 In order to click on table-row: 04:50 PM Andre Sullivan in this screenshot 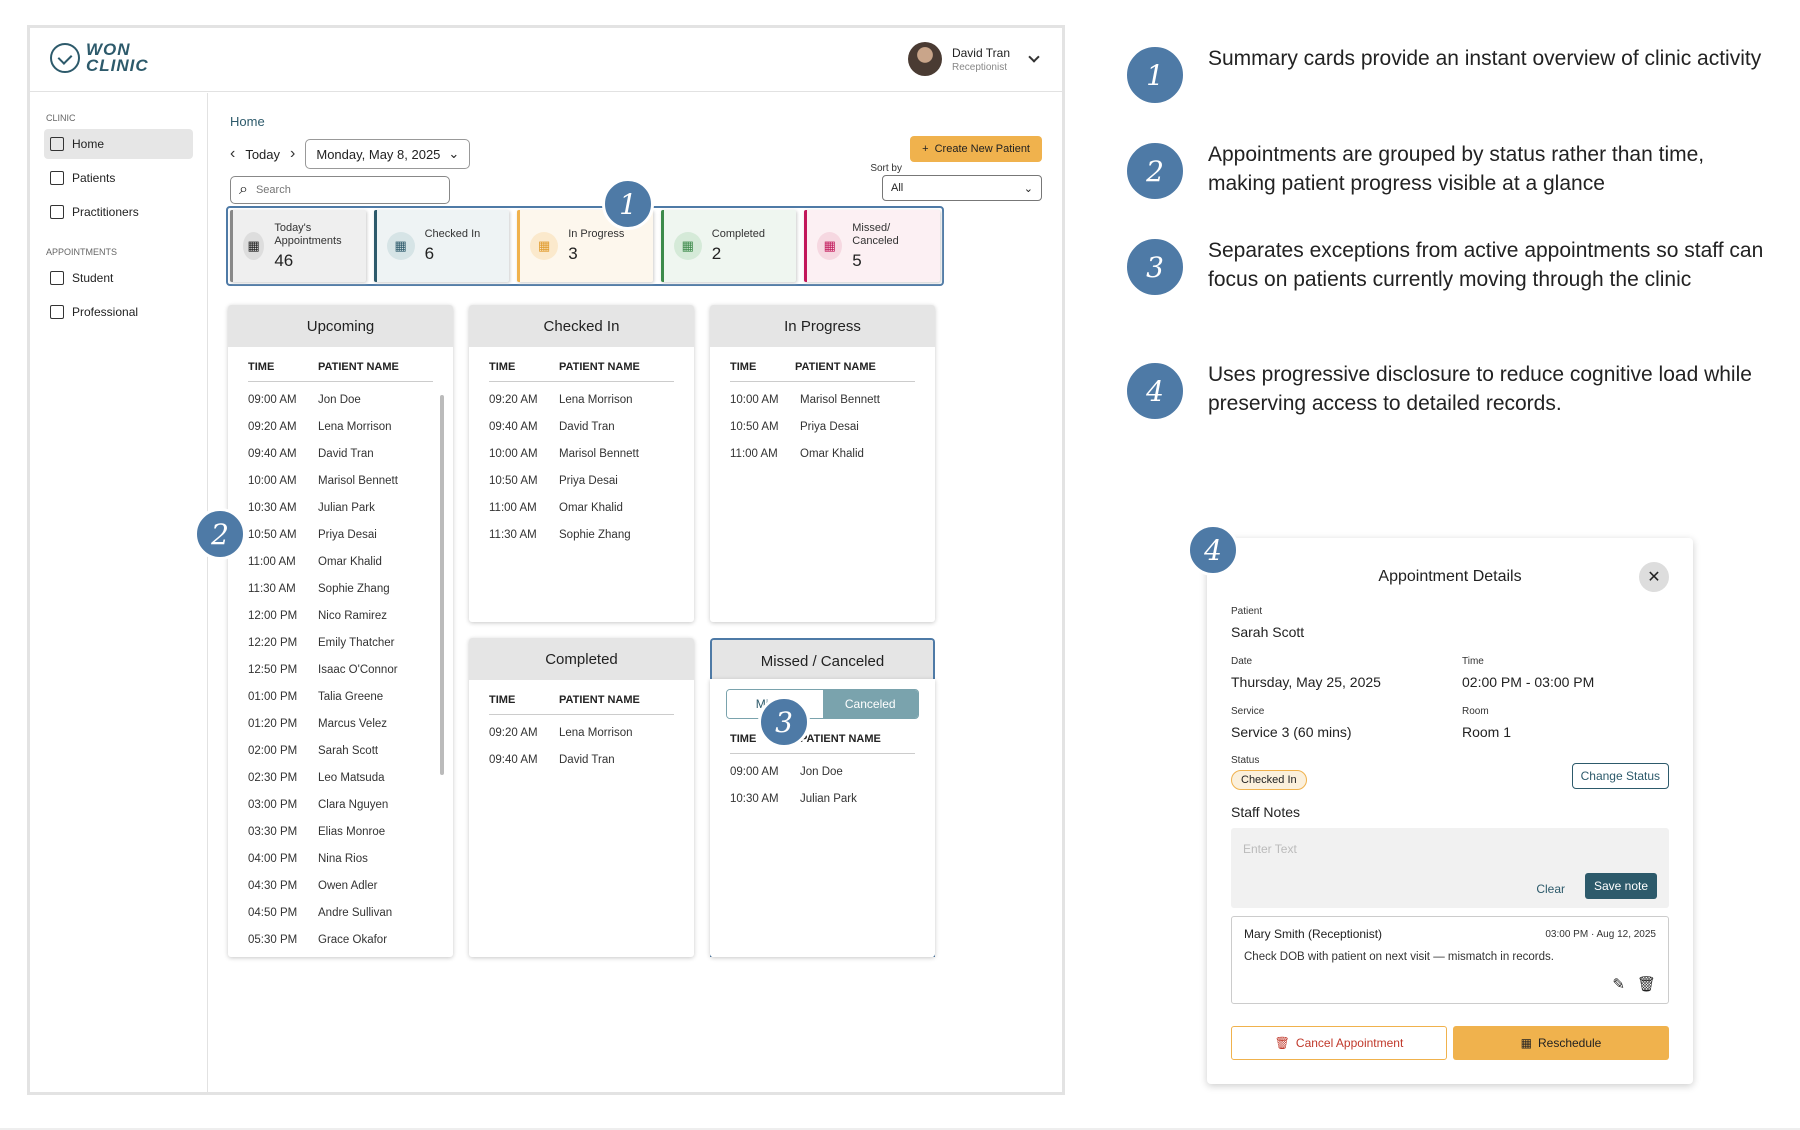, I will do `click(340, 912)`.